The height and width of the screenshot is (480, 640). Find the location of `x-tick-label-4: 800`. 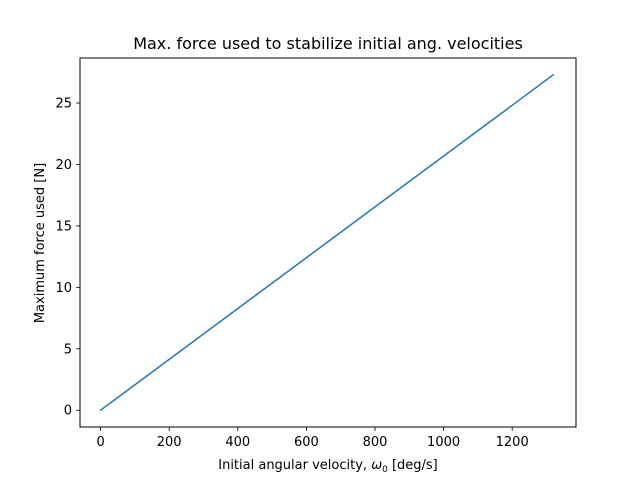

x-tick-label-4: 800 is located at coordinates (375, 442).